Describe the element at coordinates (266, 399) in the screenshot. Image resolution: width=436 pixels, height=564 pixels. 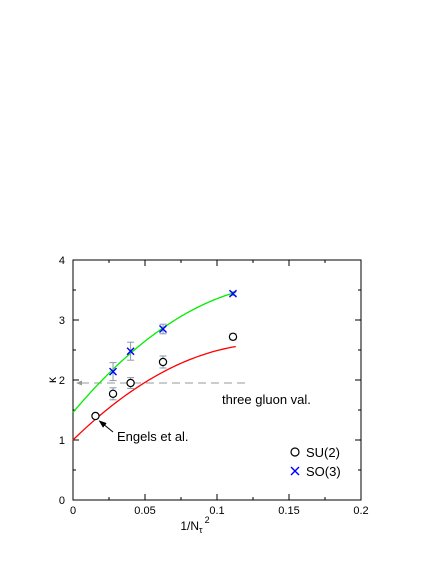
I see `reference-line-label: three gluon val.` at that location.